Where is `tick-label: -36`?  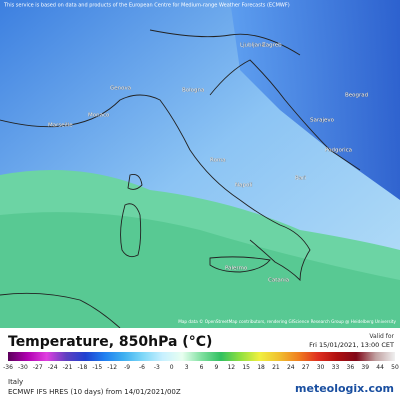 tick-label: -36 is located at coordinates (8, 367).